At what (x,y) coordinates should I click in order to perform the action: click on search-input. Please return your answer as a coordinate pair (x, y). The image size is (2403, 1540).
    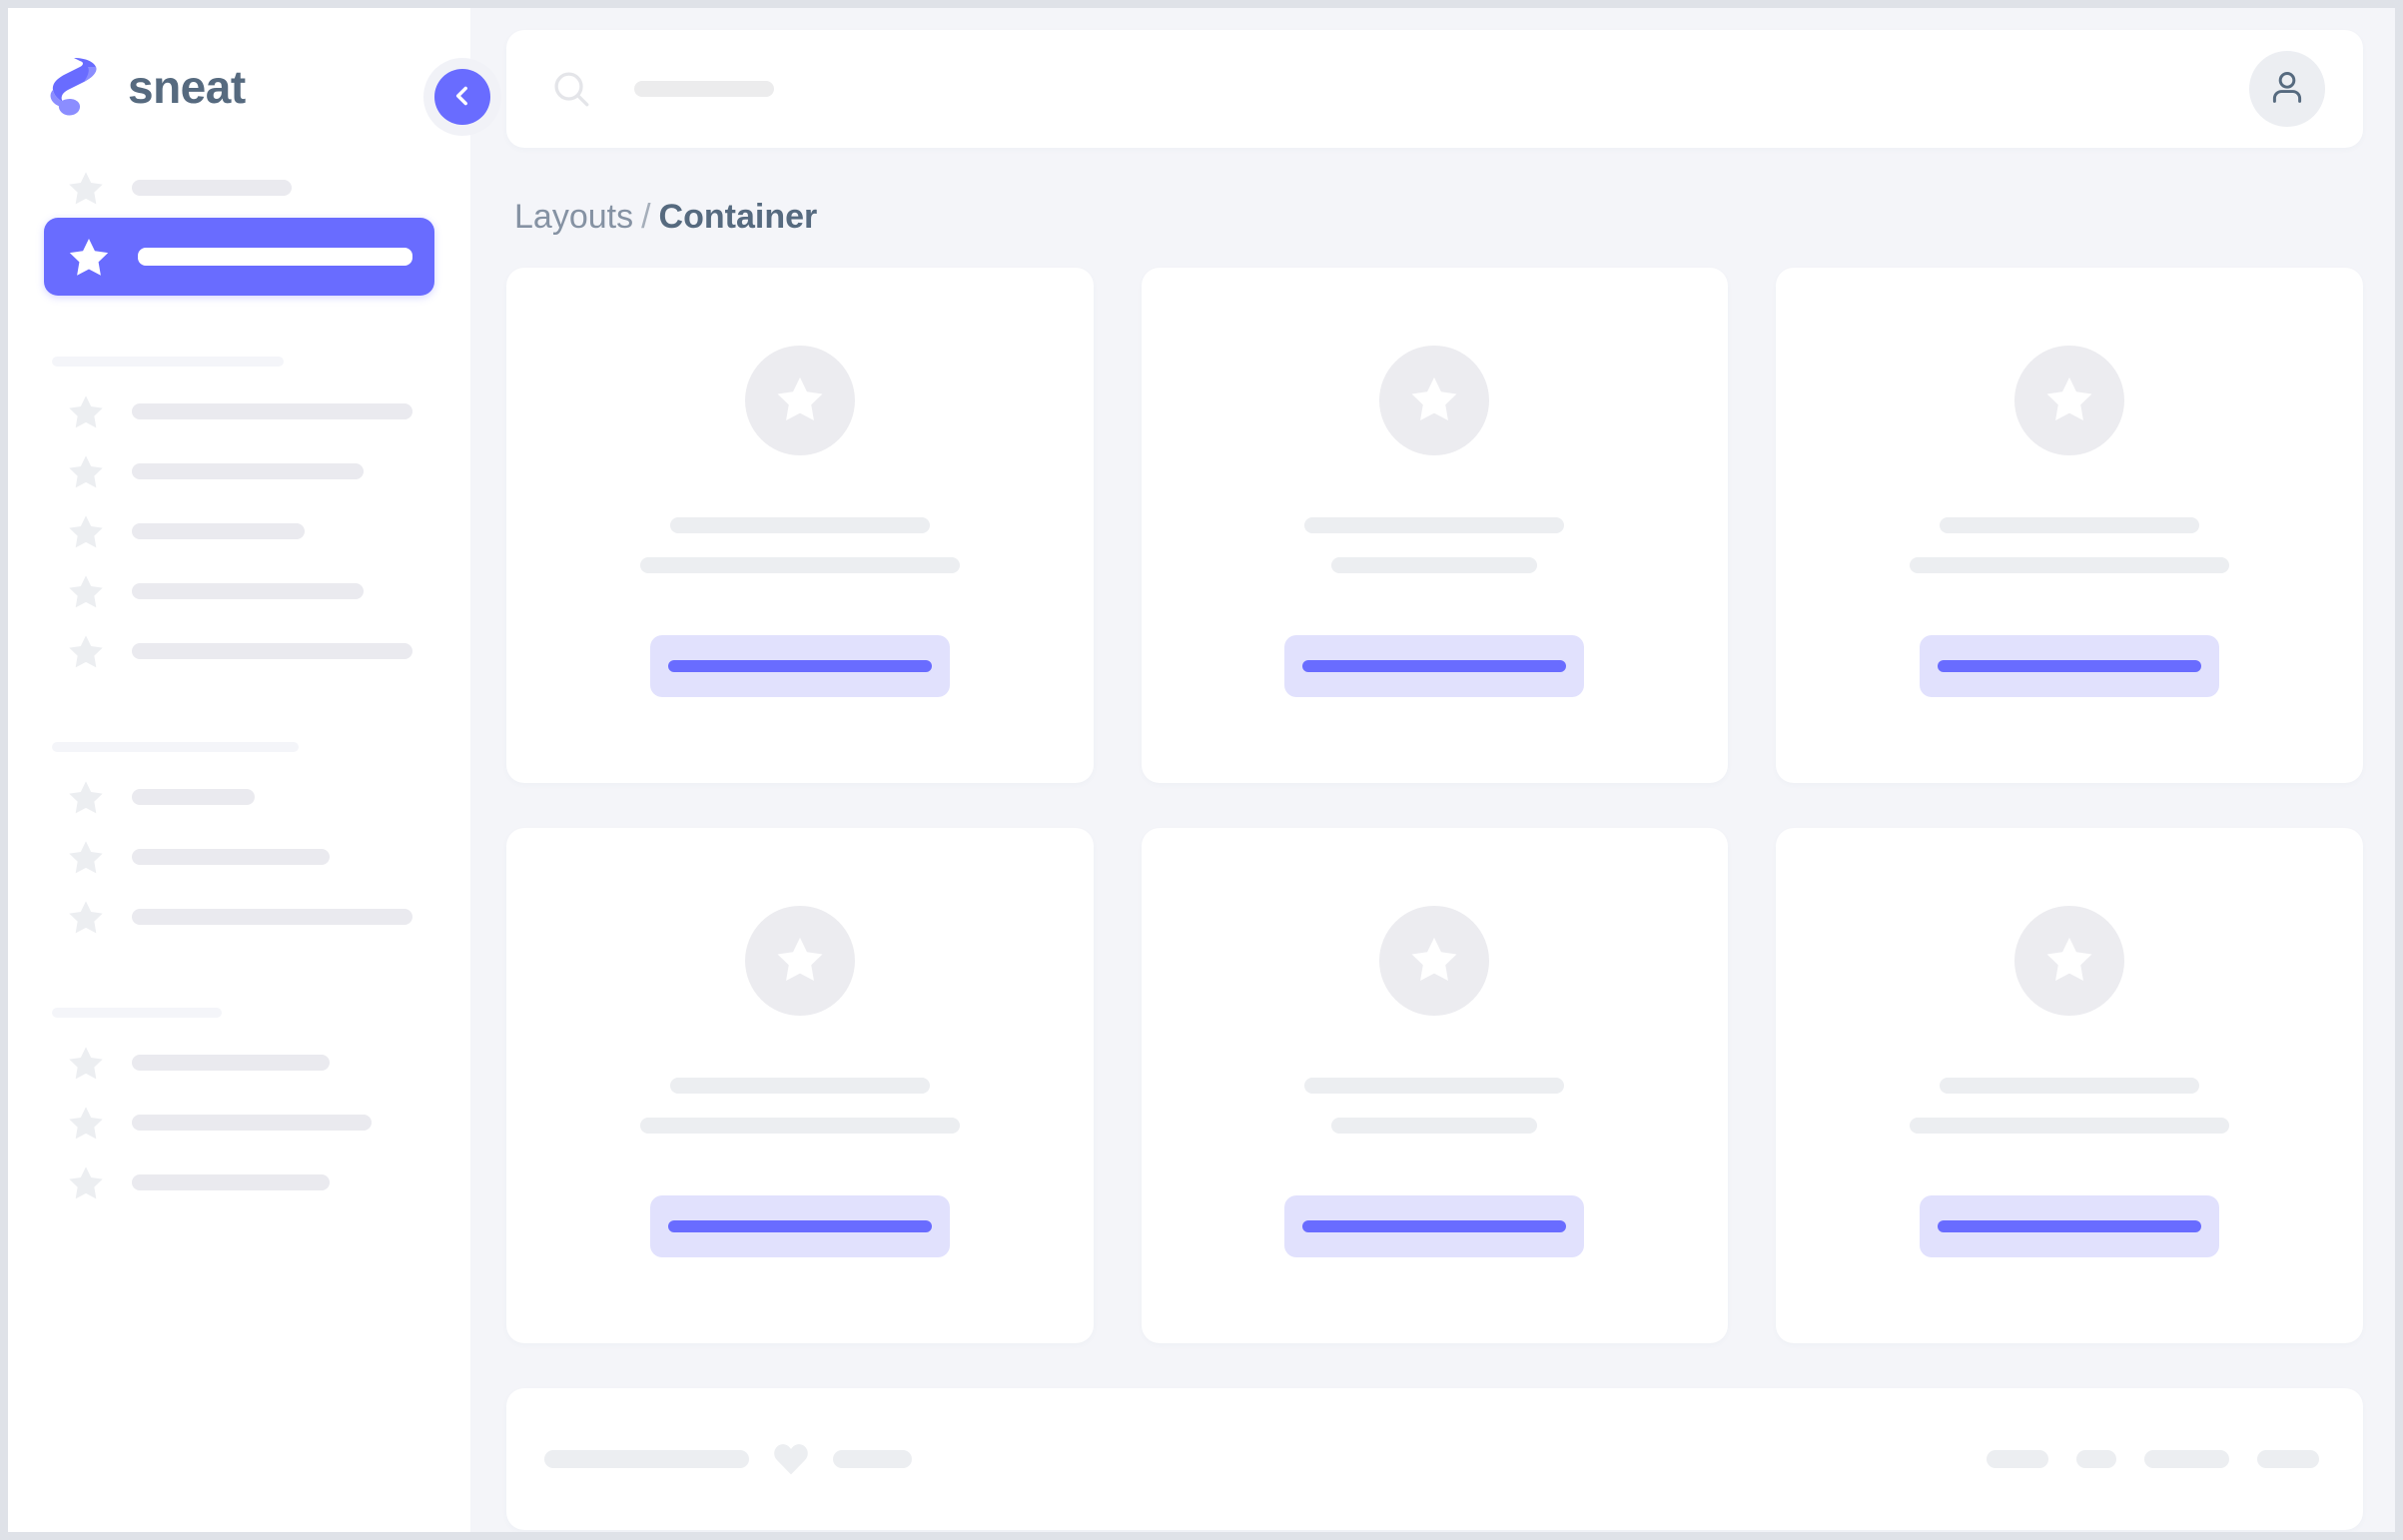
    Looking at the image, I should click on (704, 89).